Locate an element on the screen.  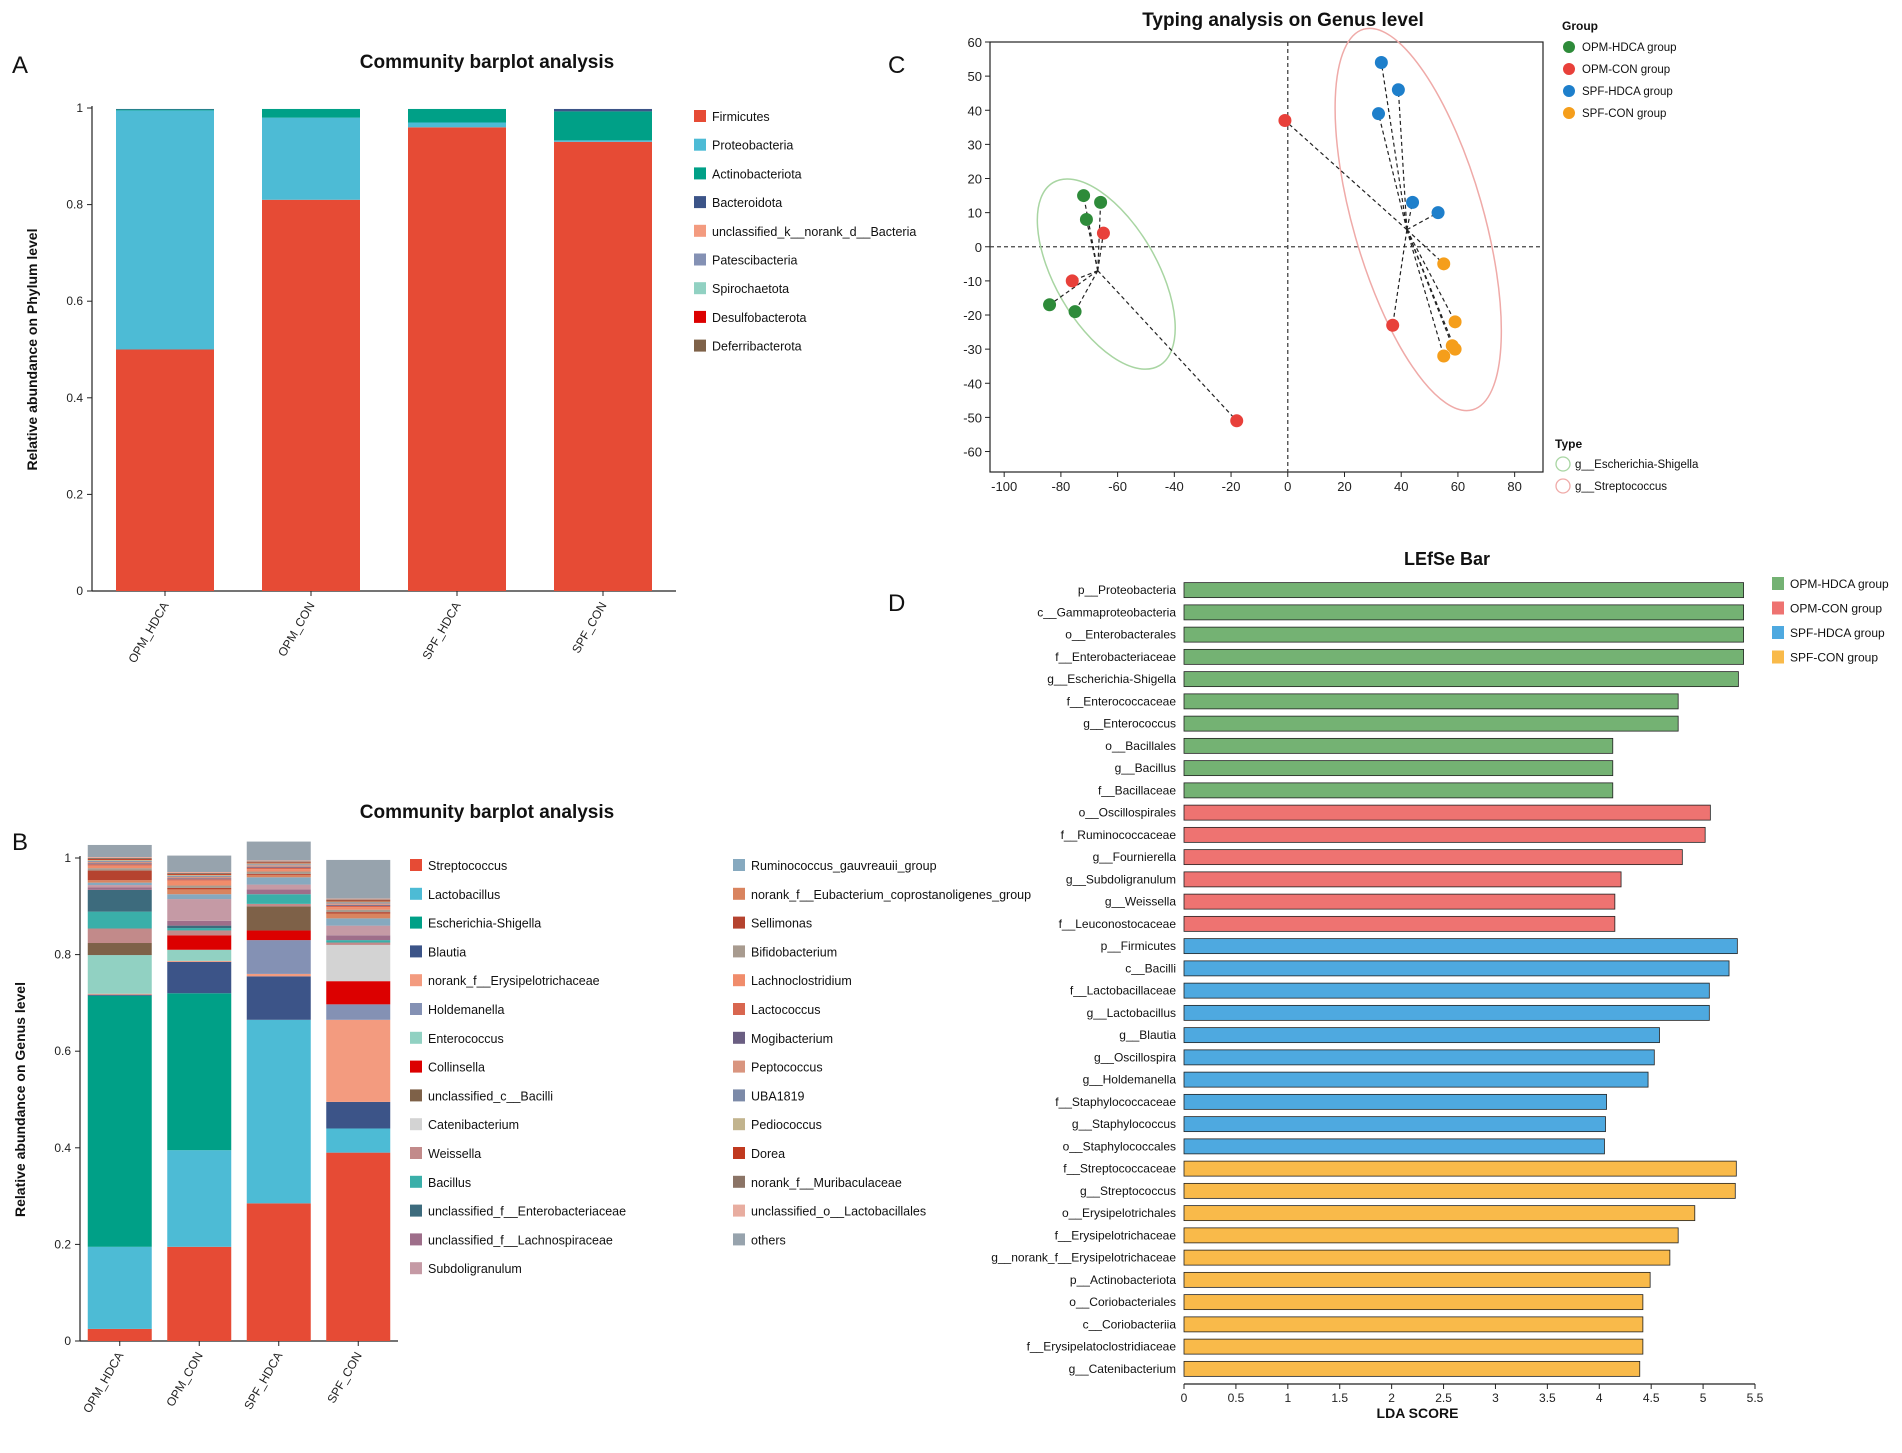
bar-label: f__Ruminococcaceae is located at coordinates (1119, 835).